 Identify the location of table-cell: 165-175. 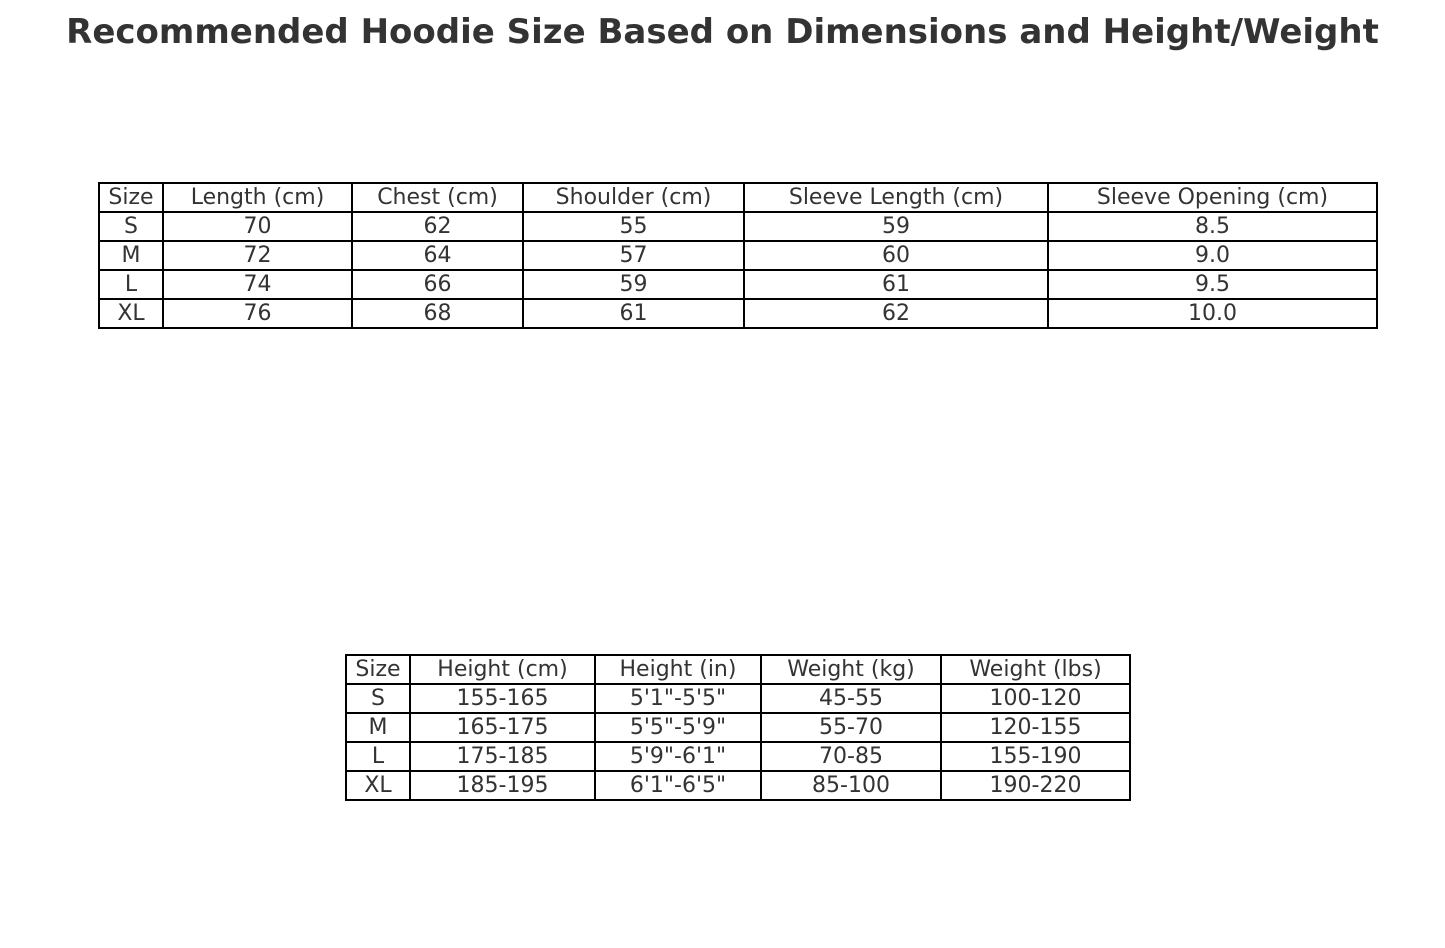
(502, 727).